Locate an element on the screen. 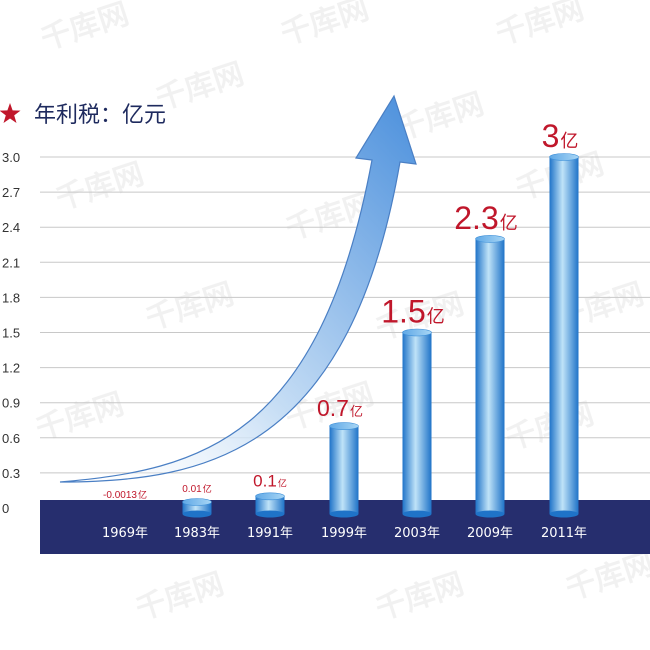 This screenshot has width=650, height=650. y-tick-label: 1.2 is located at coordinates (11, 368).